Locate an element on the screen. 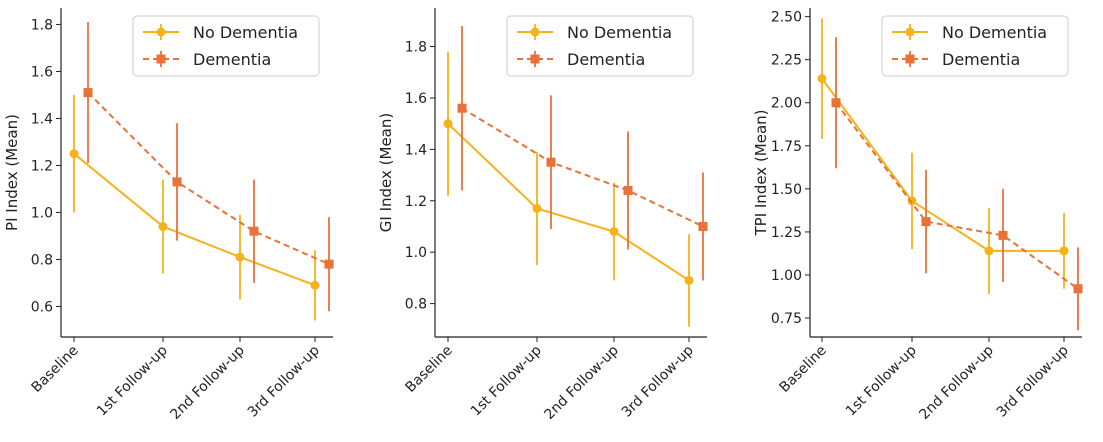 This screenshot has width=1103, height=442. y-tick-label: 1.75 is located at coordinates (786, 147).